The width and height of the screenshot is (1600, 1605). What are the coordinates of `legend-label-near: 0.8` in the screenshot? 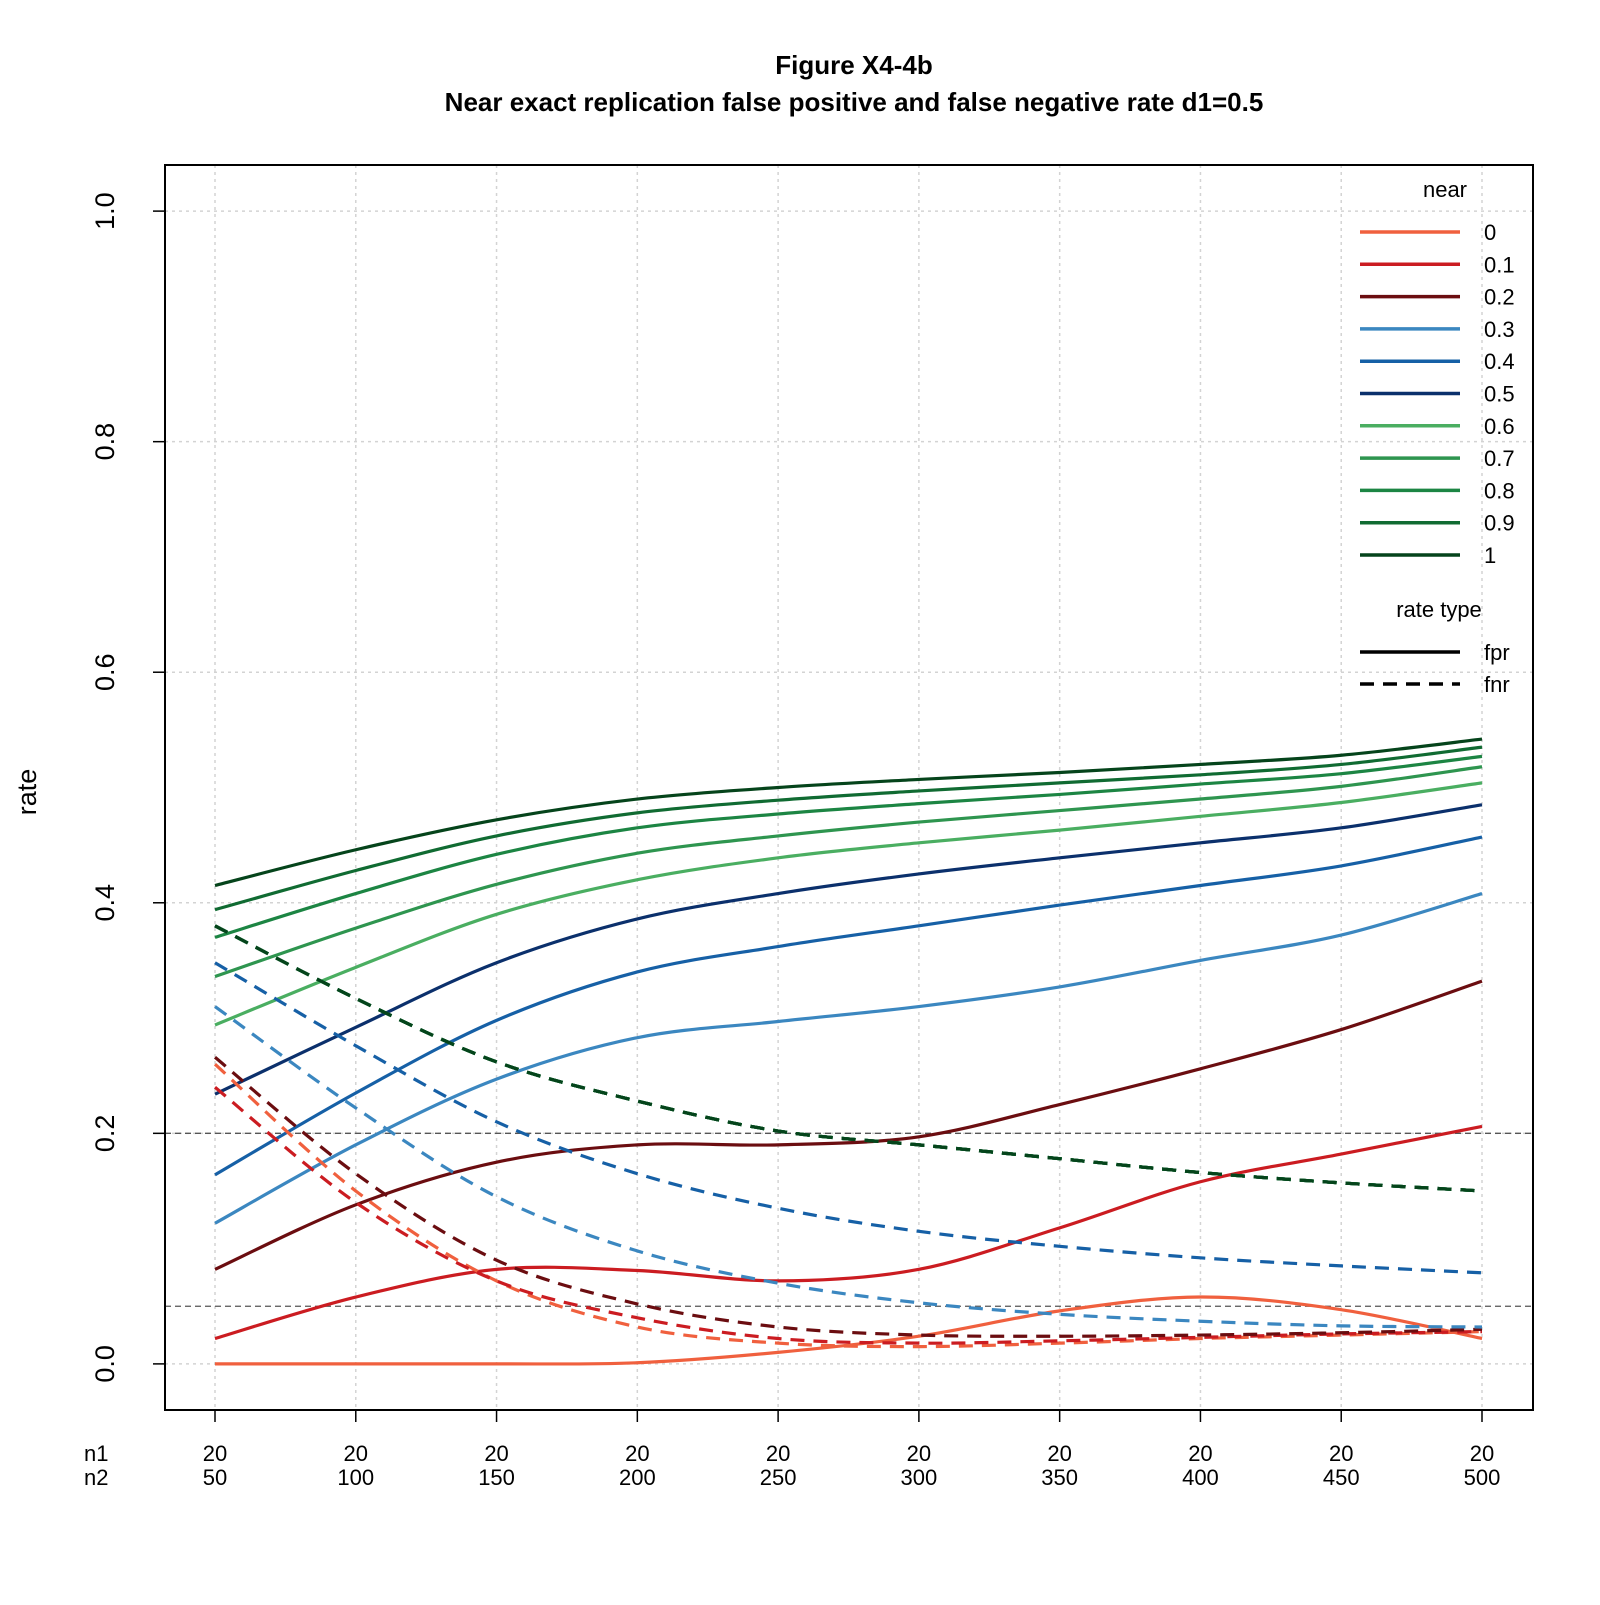 It's located at (1499, 490).